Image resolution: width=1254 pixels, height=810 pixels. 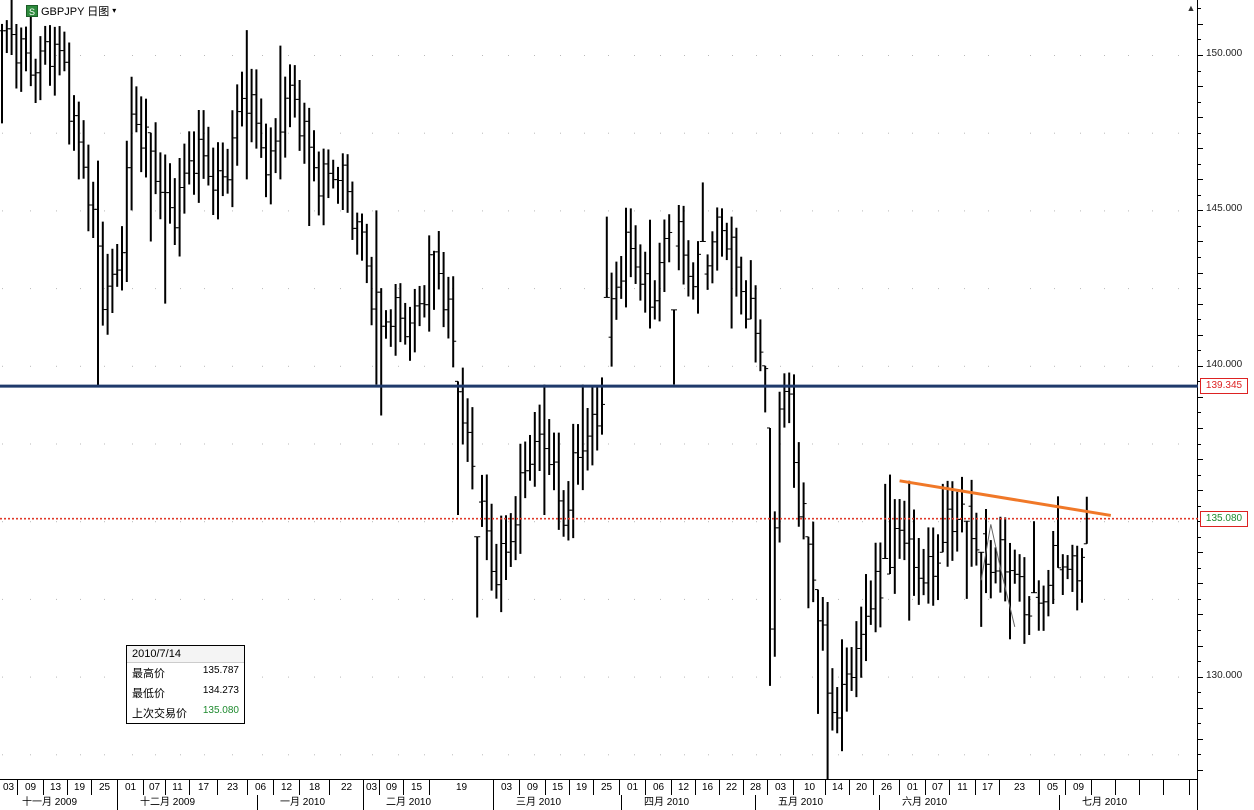 What do you see at coordinates (1005, 498) in the screenshot?
I see `resistance-trendline` at bounding box center [1005, 498].